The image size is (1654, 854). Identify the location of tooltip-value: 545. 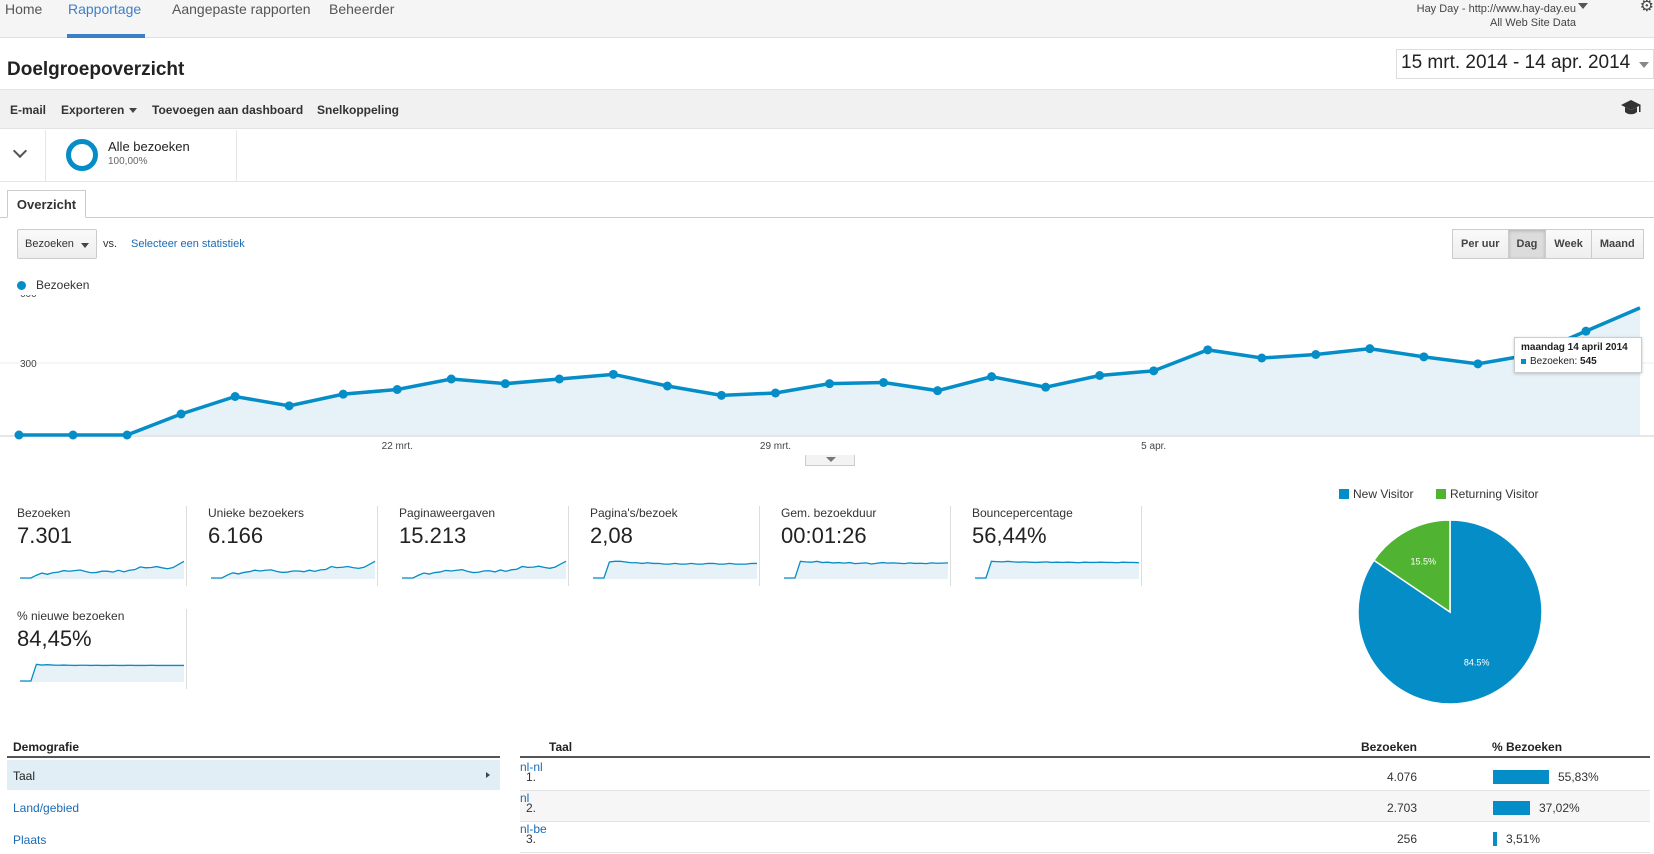
(1588, 361).